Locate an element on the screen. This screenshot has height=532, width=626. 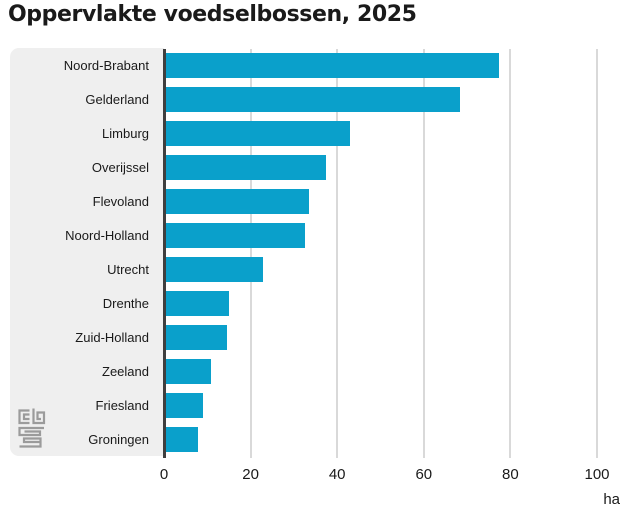
cbs-logo-icon is located at coordinates (32, 428).